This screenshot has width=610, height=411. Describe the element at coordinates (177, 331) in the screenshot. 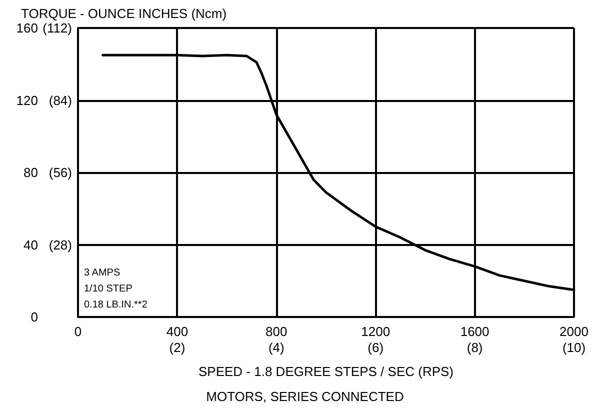

I see `x-tick-label: 400` at that location.